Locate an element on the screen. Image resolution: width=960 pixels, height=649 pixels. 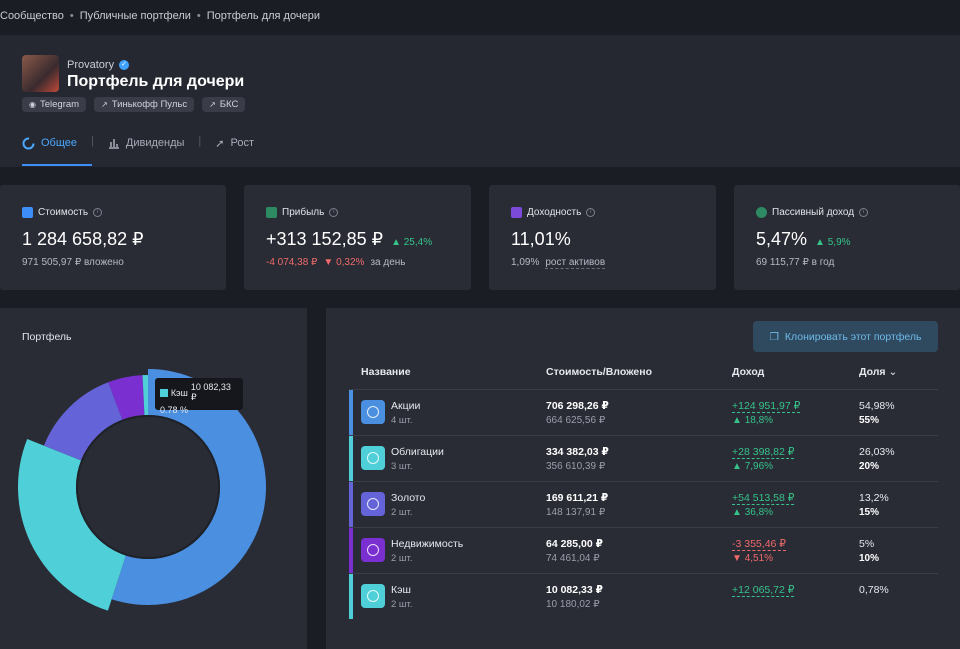
asset-count: 3 шт. is located at coordinates (402, 466).